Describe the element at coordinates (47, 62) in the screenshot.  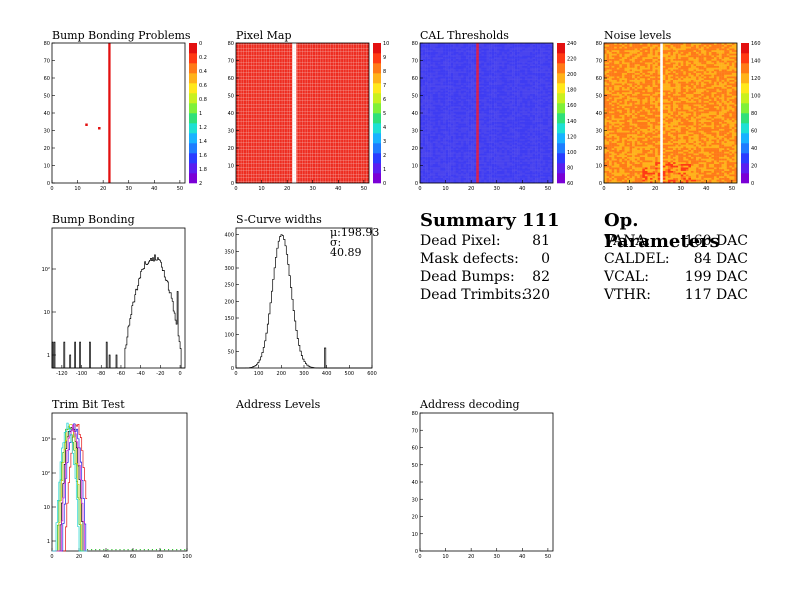
I see `y-tick-label: 70` at that location.